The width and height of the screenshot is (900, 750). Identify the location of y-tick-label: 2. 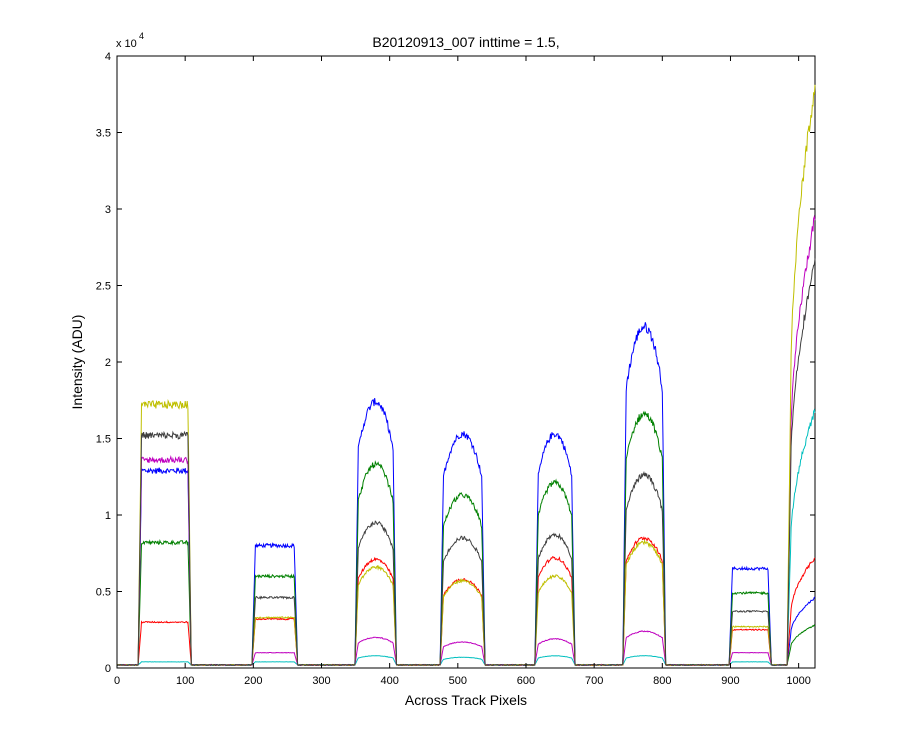
(108, 363).